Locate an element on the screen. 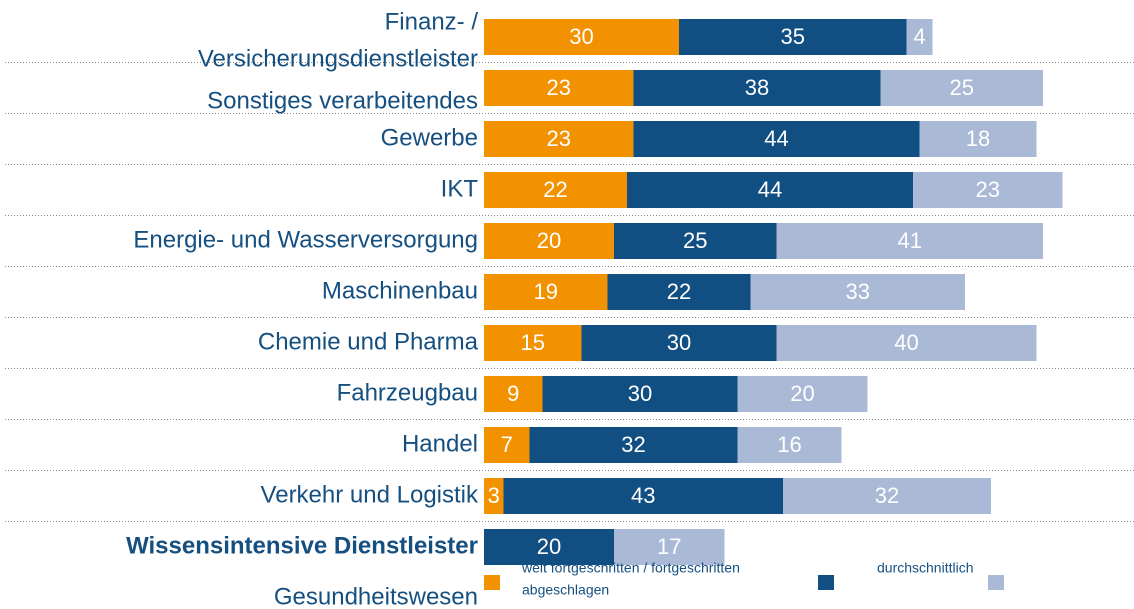 This screenshot has height=609, width=1134. value-label: 19 is located at coordinates (546, 291).